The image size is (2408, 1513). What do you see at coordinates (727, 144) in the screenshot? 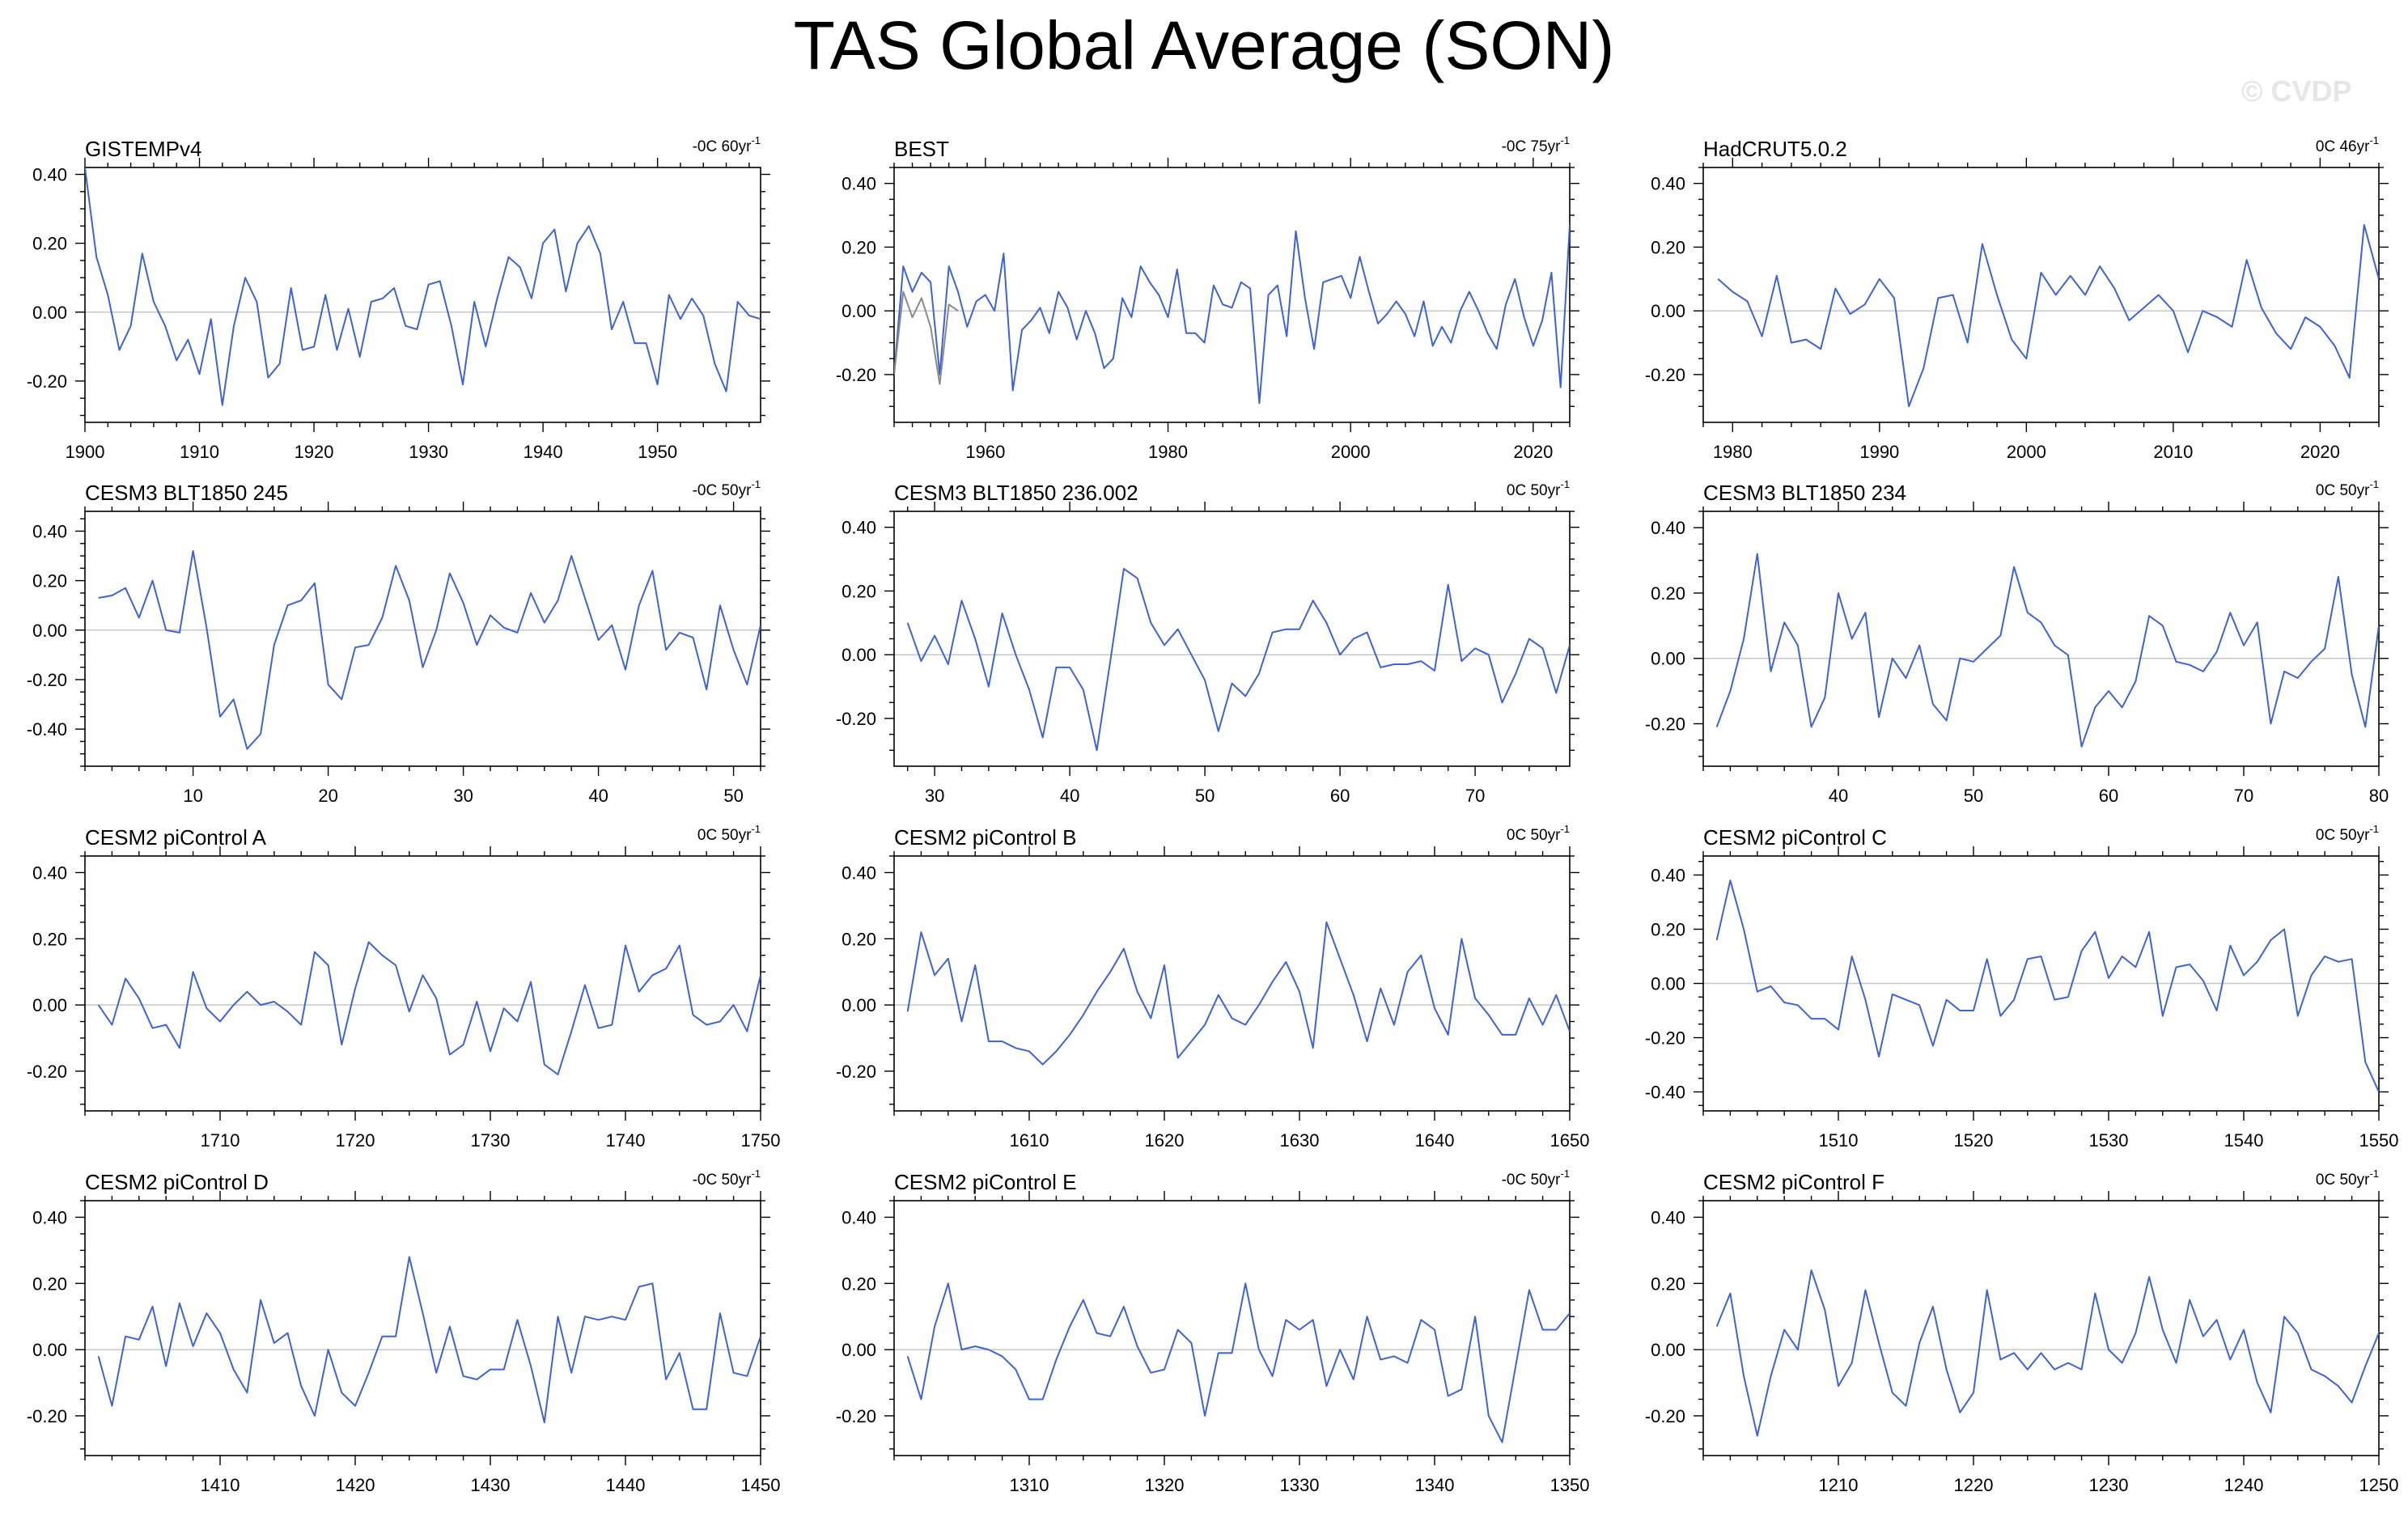
I see `trend-label: -0C 60yr-1` at bounding box center [727, 144].